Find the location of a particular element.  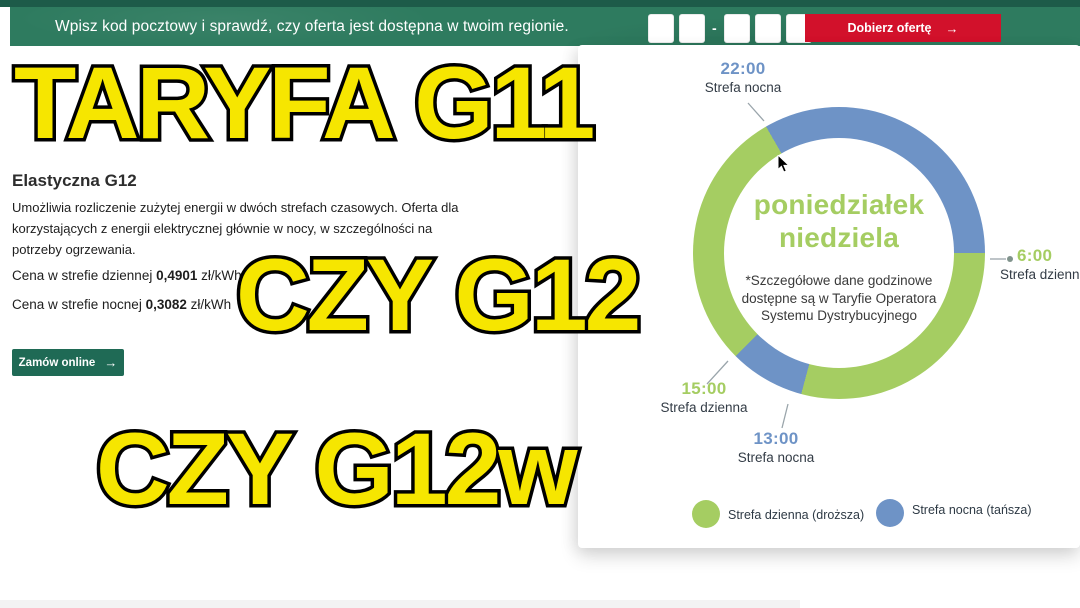

order-online-button: Zamów online → is located at coordinates (68, 362).